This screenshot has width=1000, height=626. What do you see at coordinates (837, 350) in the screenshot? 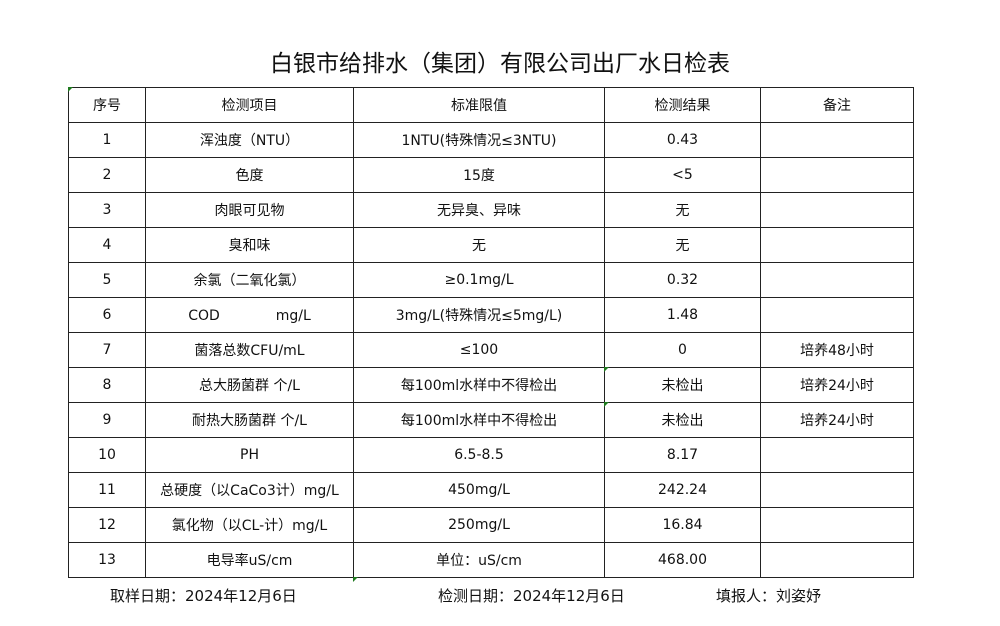
I see `table-cell: 培养48小时` at bounding box center [837, 350].